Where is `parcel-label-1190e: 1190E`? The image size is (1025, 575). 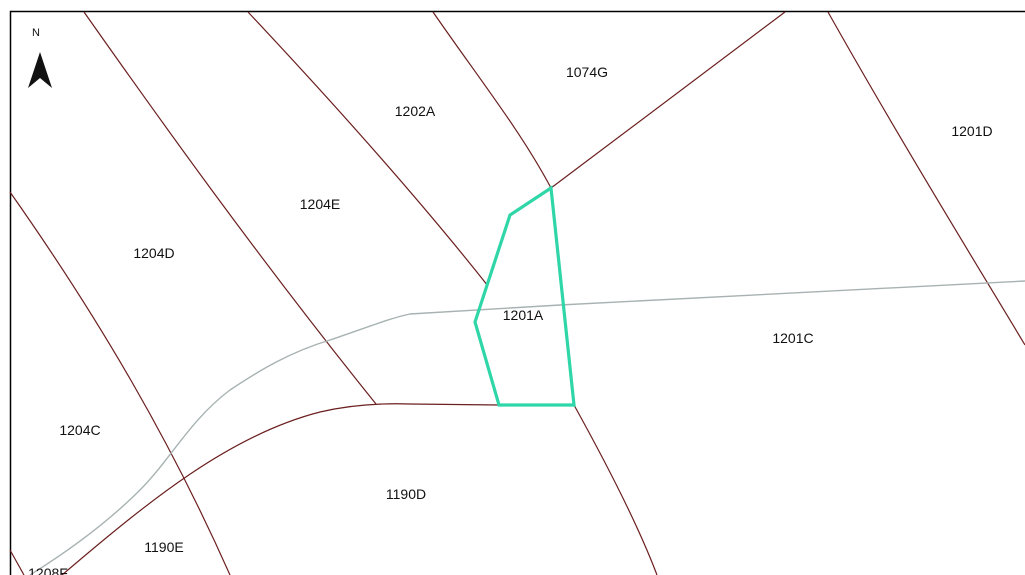
parcel-label-1190e: 1190E is located at coordinates (163, 547).